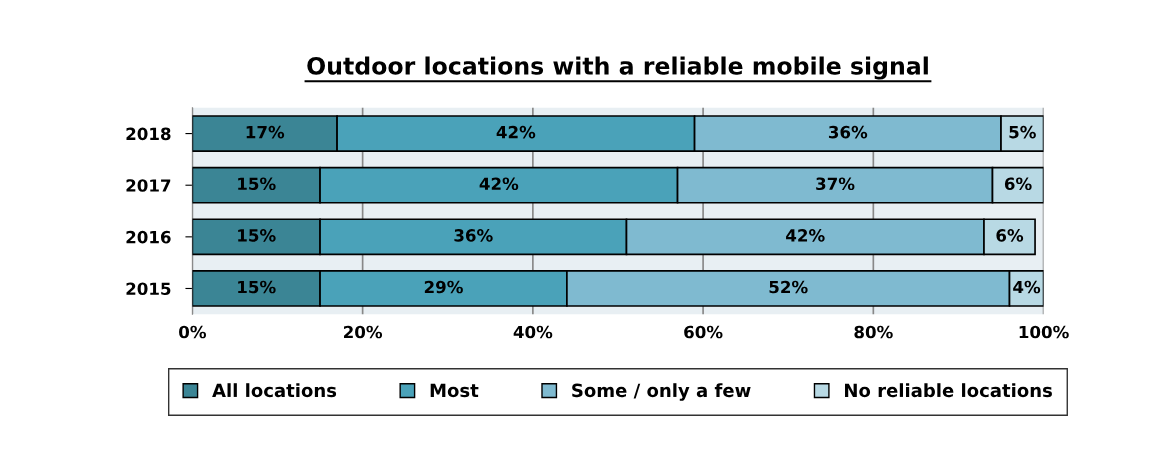 The image size is (1166, 449). I want to click on y-tick-label: 2018, so click(148, 134).